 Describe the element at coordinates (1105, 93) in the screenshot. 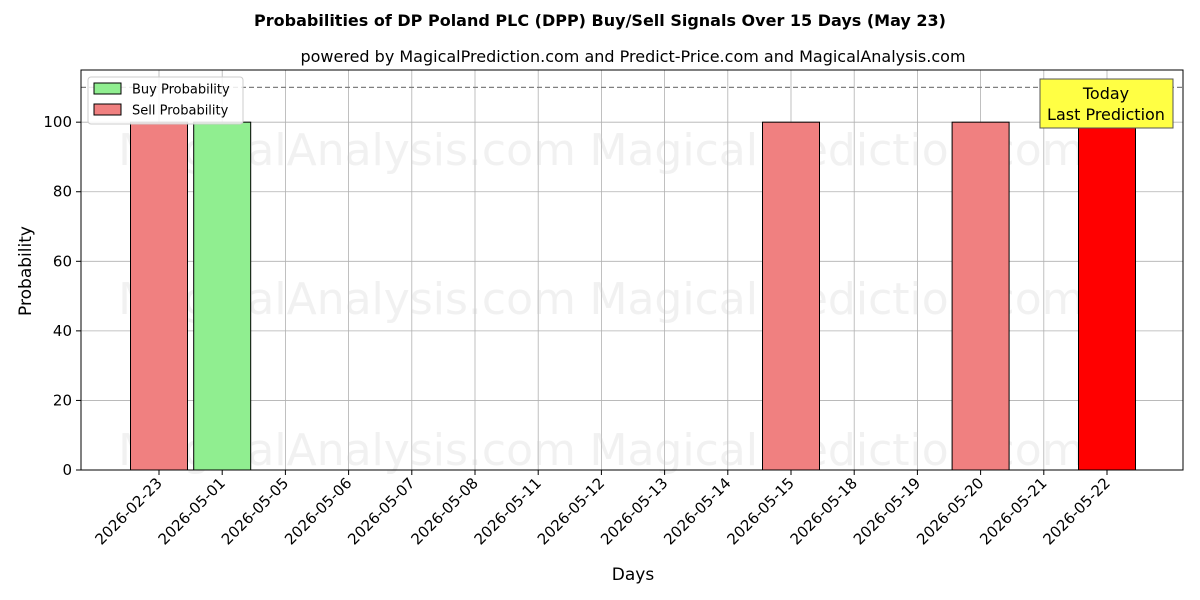

I see `annotation-text: Today` at that location.